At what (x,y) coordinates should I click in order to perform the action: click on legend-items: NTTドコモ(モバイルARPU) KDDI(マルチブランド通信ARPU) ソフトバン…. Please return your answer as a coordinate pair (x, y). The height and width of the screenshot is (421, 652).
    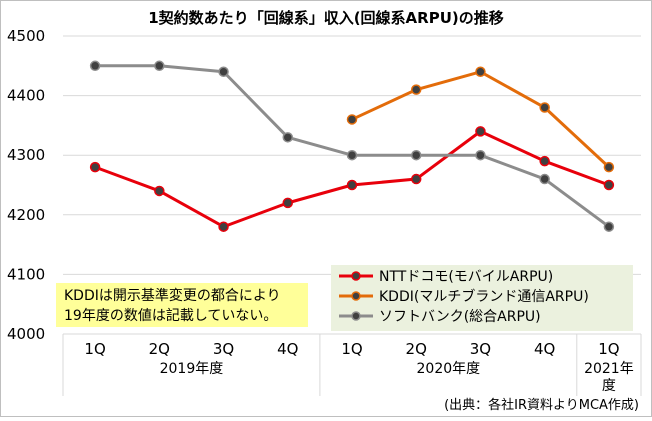
    Looking at the image, I should click on (464, 297).